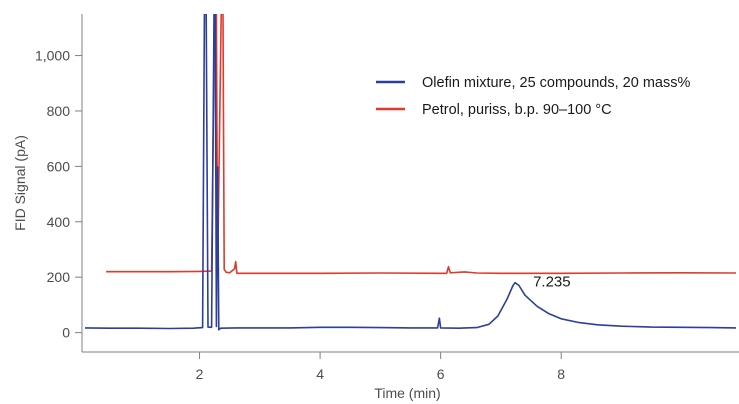 This screenshot has width=739, height=404. Describe the element at coordinates (517, 110) in the screenshot. I see `legend-label-petrol: Petrol, puriss, b.p. 90–100 °C` at that location.